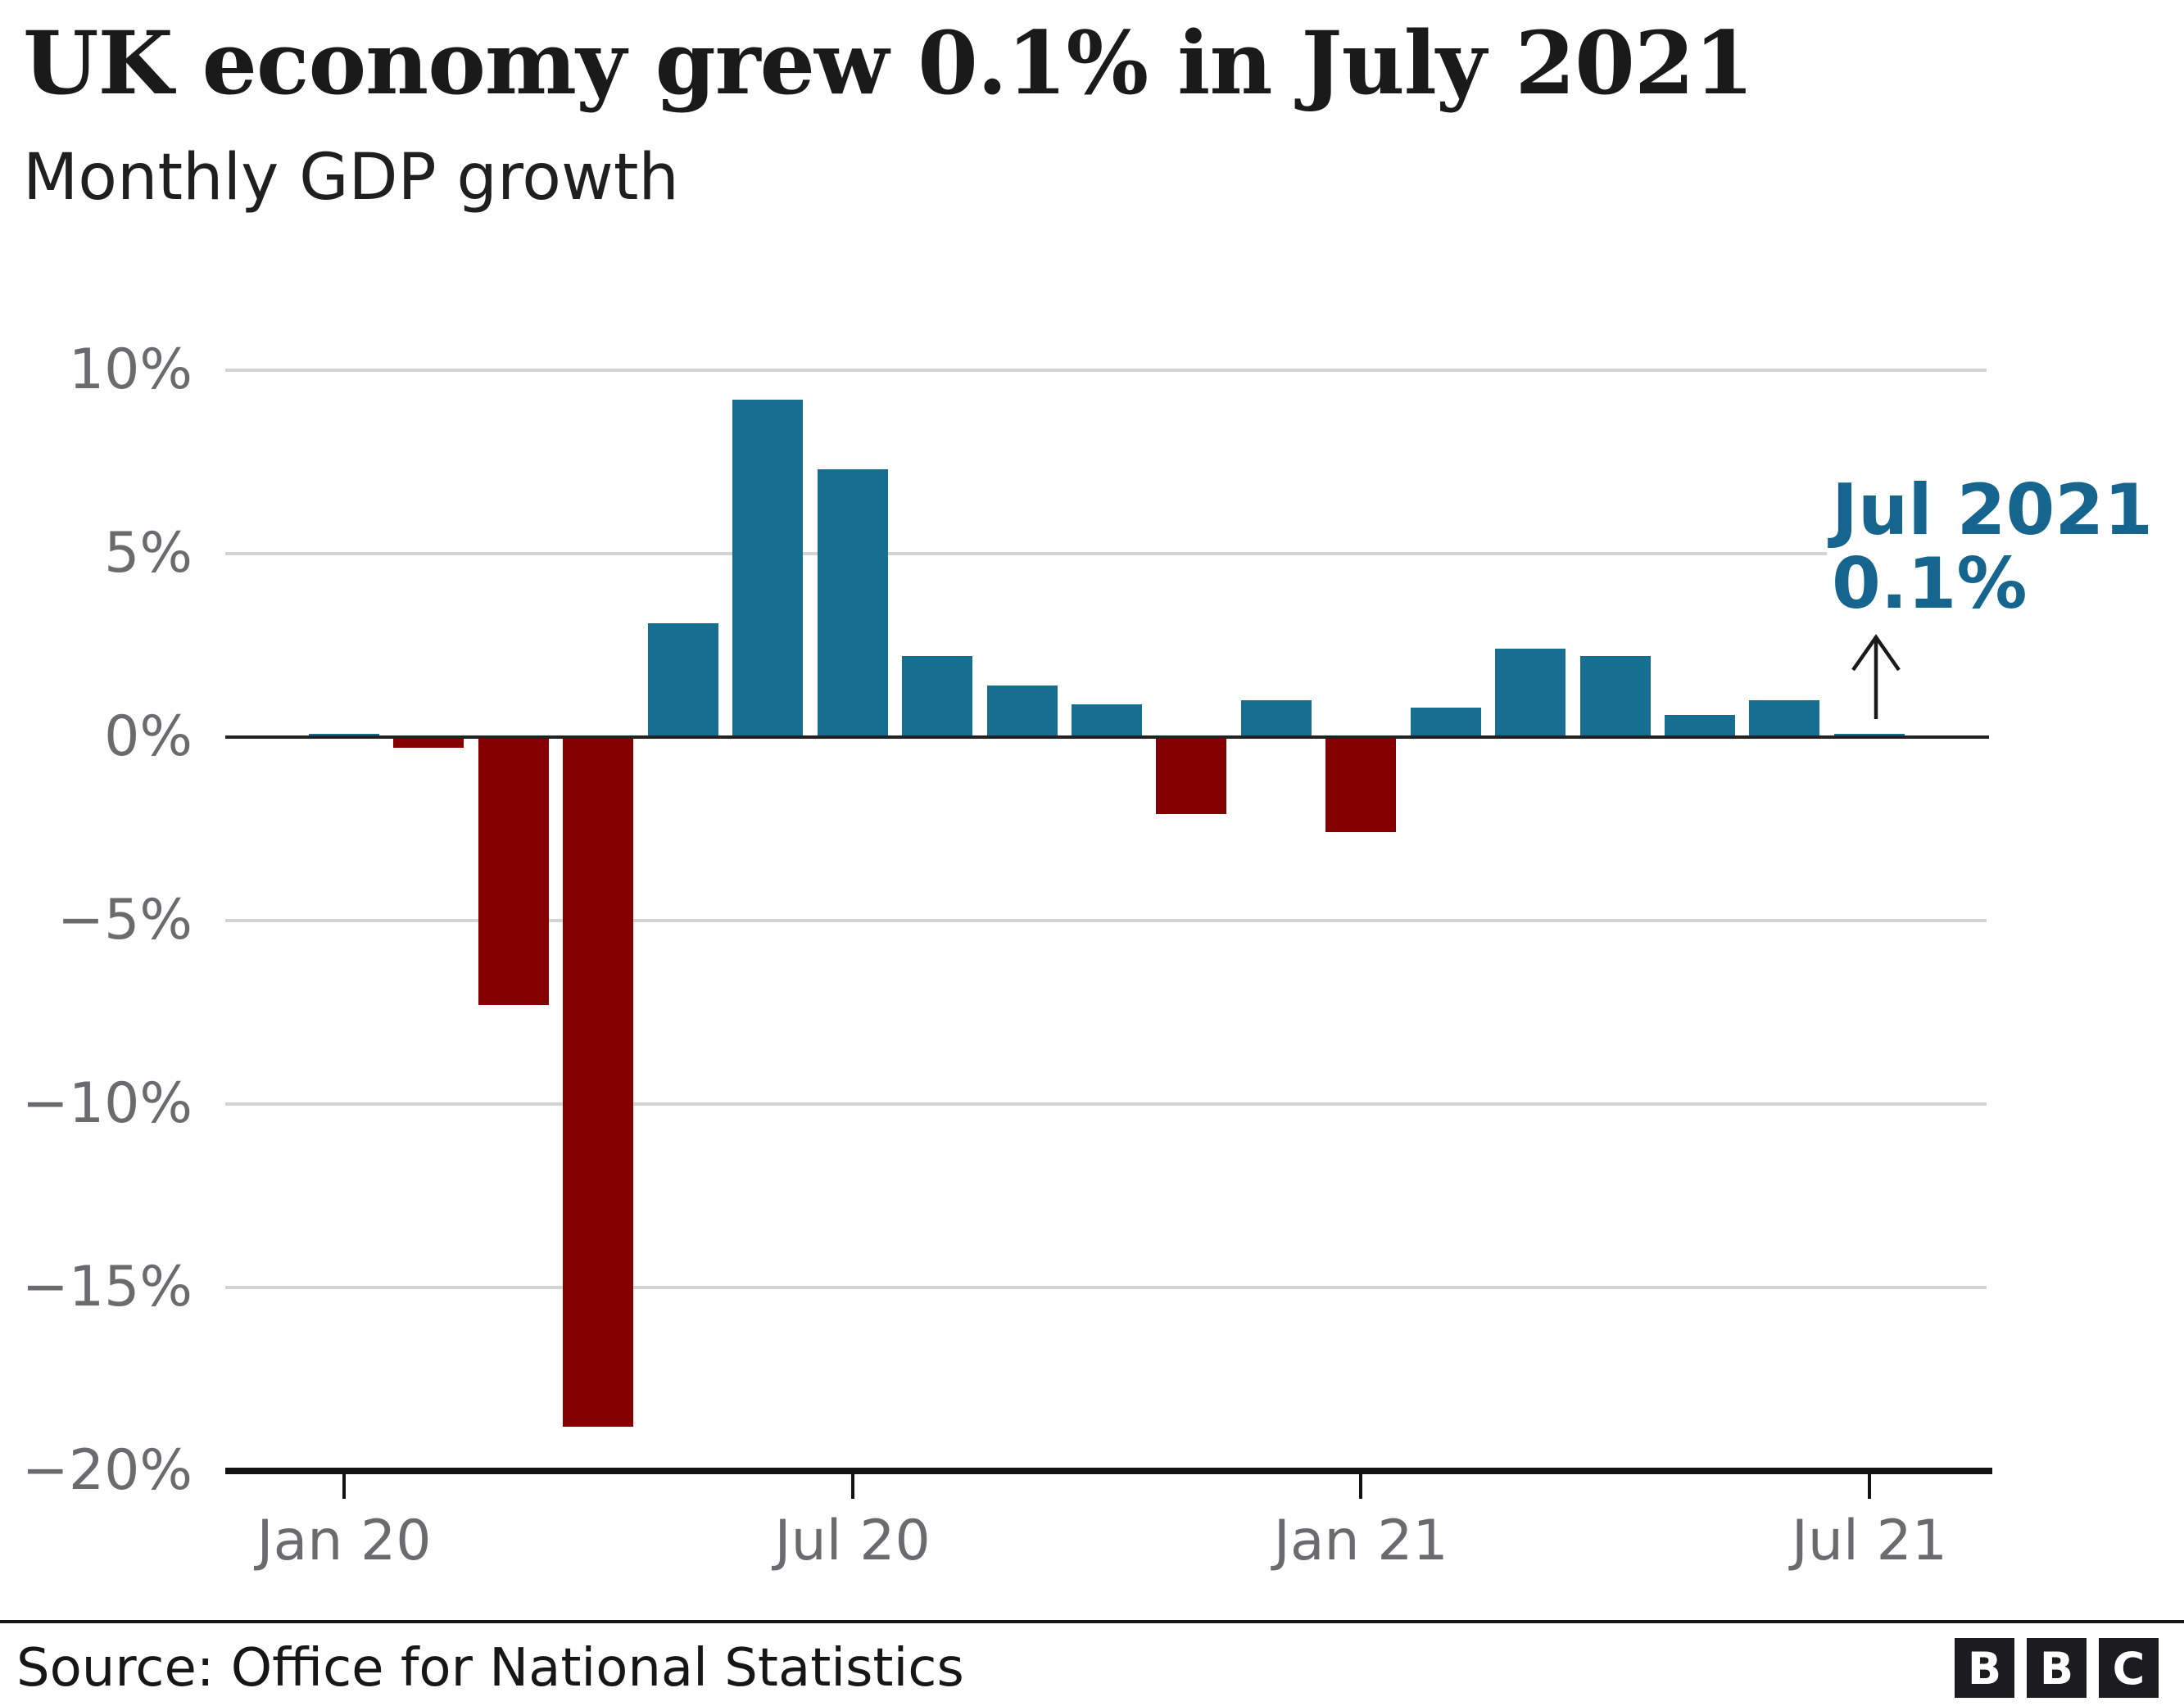  What do you see at coordinates (148, 736) in the screenshot?
I see `y-axis-label: 0%` at bounding box center [148, 736].